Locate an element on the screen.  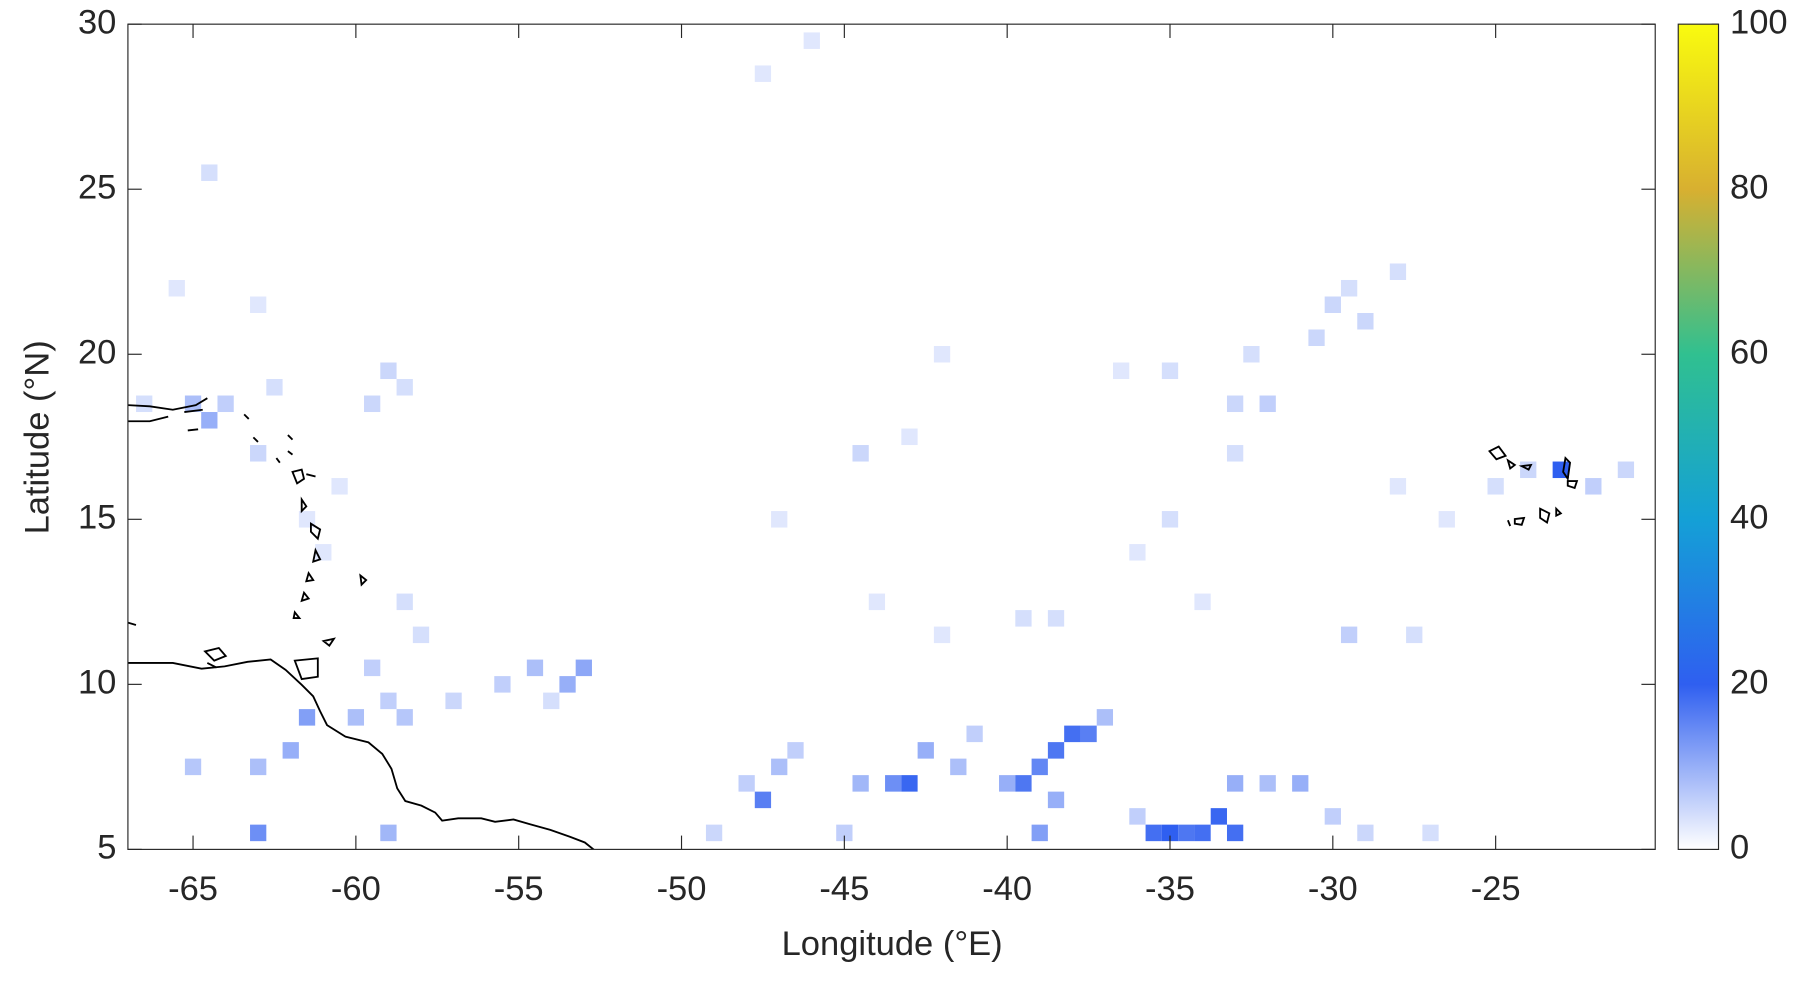
x-tick-label: -25 is located at coordinates (1496, 889).